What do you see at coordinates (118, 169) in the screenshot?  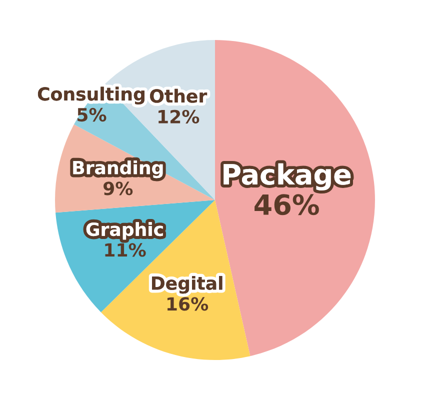 I see `slice-label: Branding` at bounding box center [118, 169].